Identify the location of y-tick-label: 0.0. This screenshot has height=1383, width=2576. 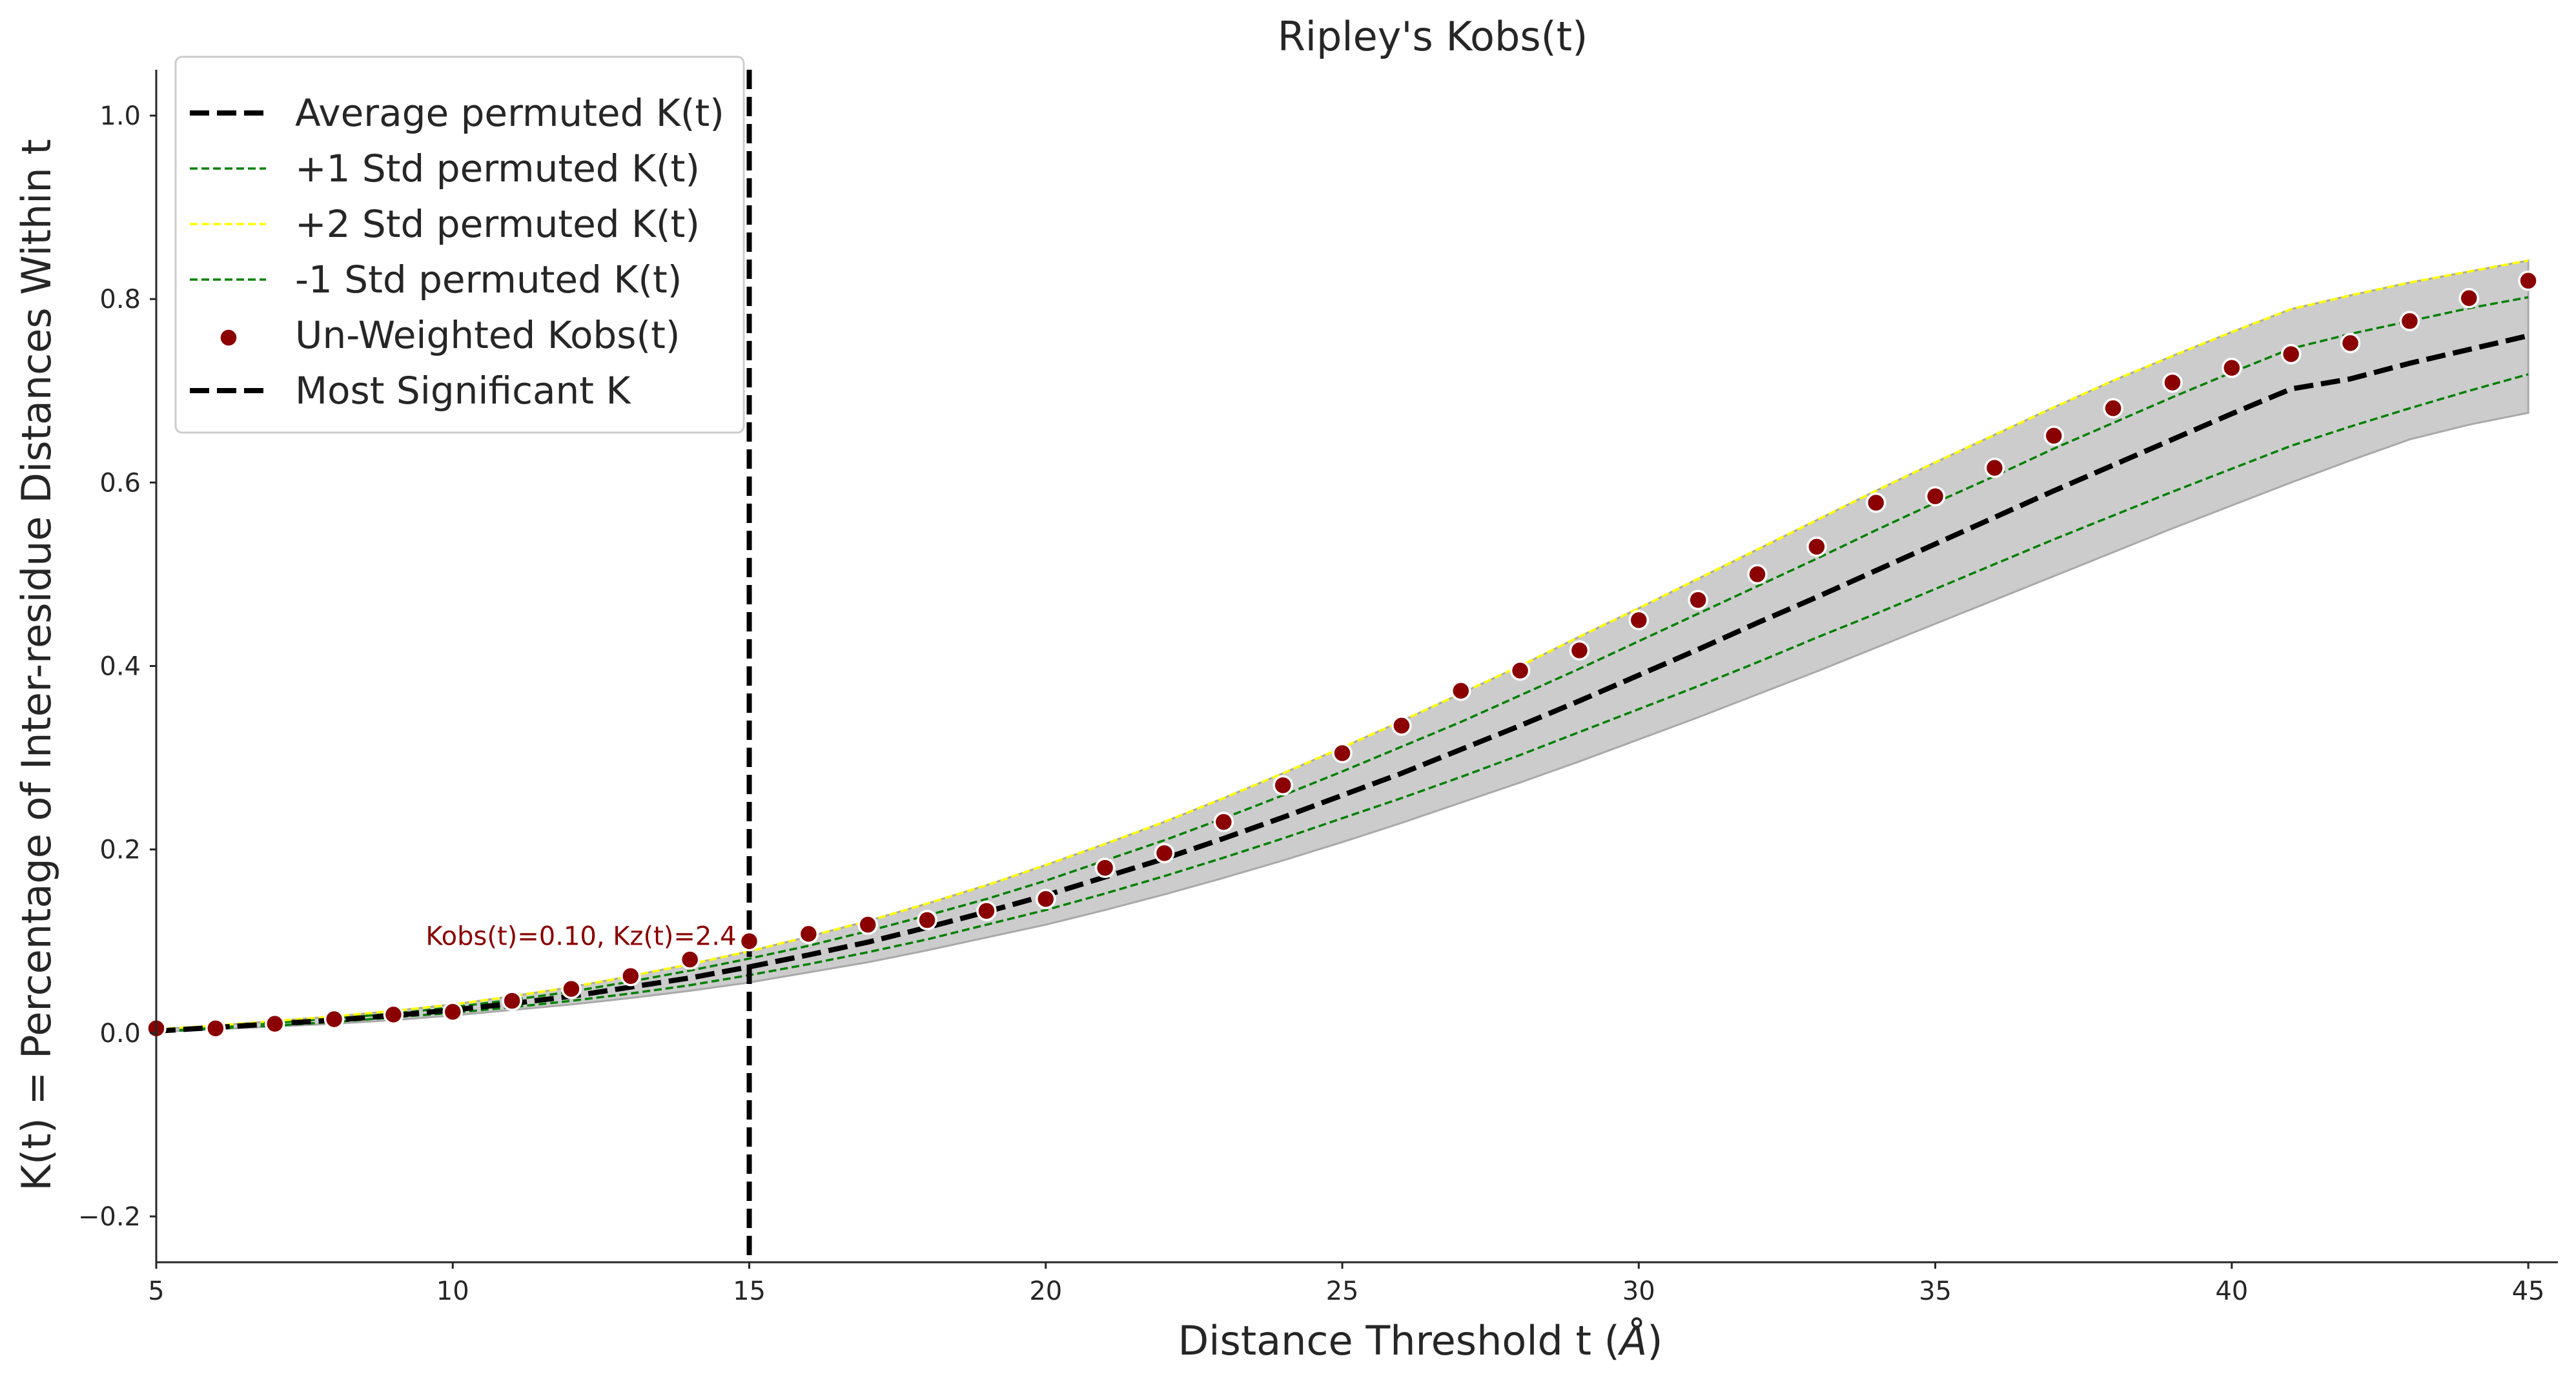
(120, 1034).